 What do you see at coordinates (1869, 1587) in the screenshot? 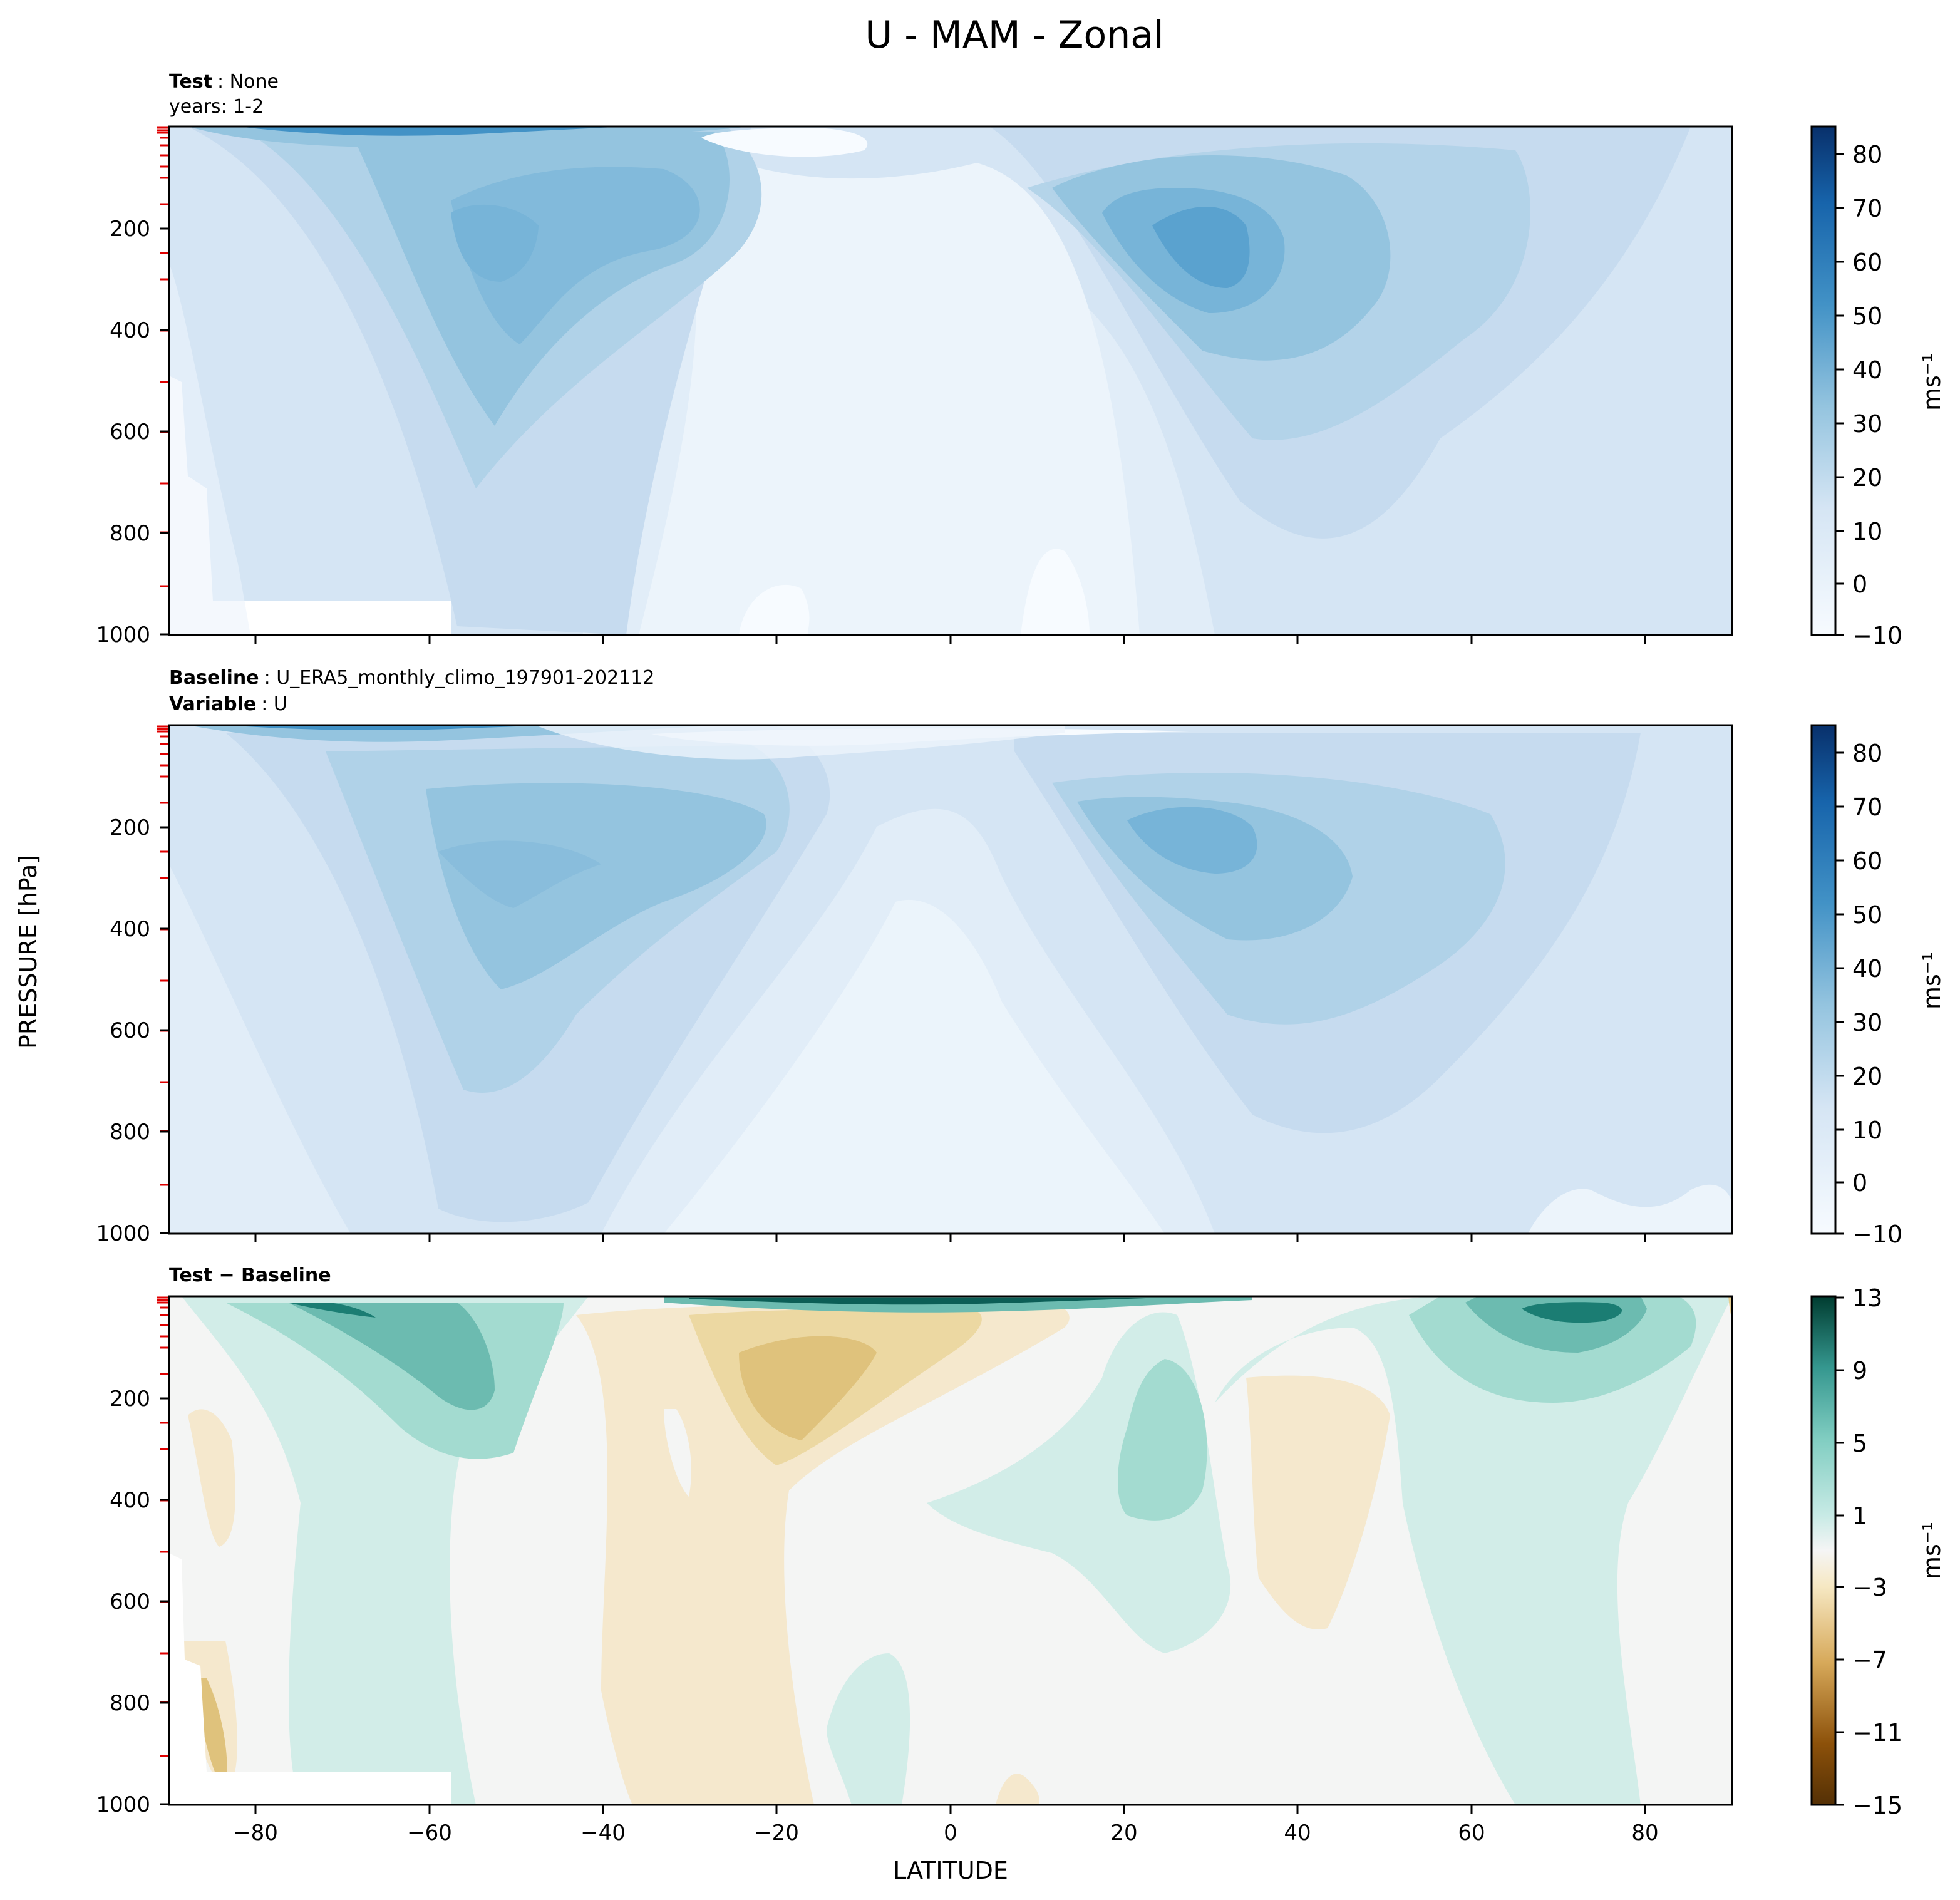
I see `colorbar-tick: −3` at bounding box center [1869, 1587].